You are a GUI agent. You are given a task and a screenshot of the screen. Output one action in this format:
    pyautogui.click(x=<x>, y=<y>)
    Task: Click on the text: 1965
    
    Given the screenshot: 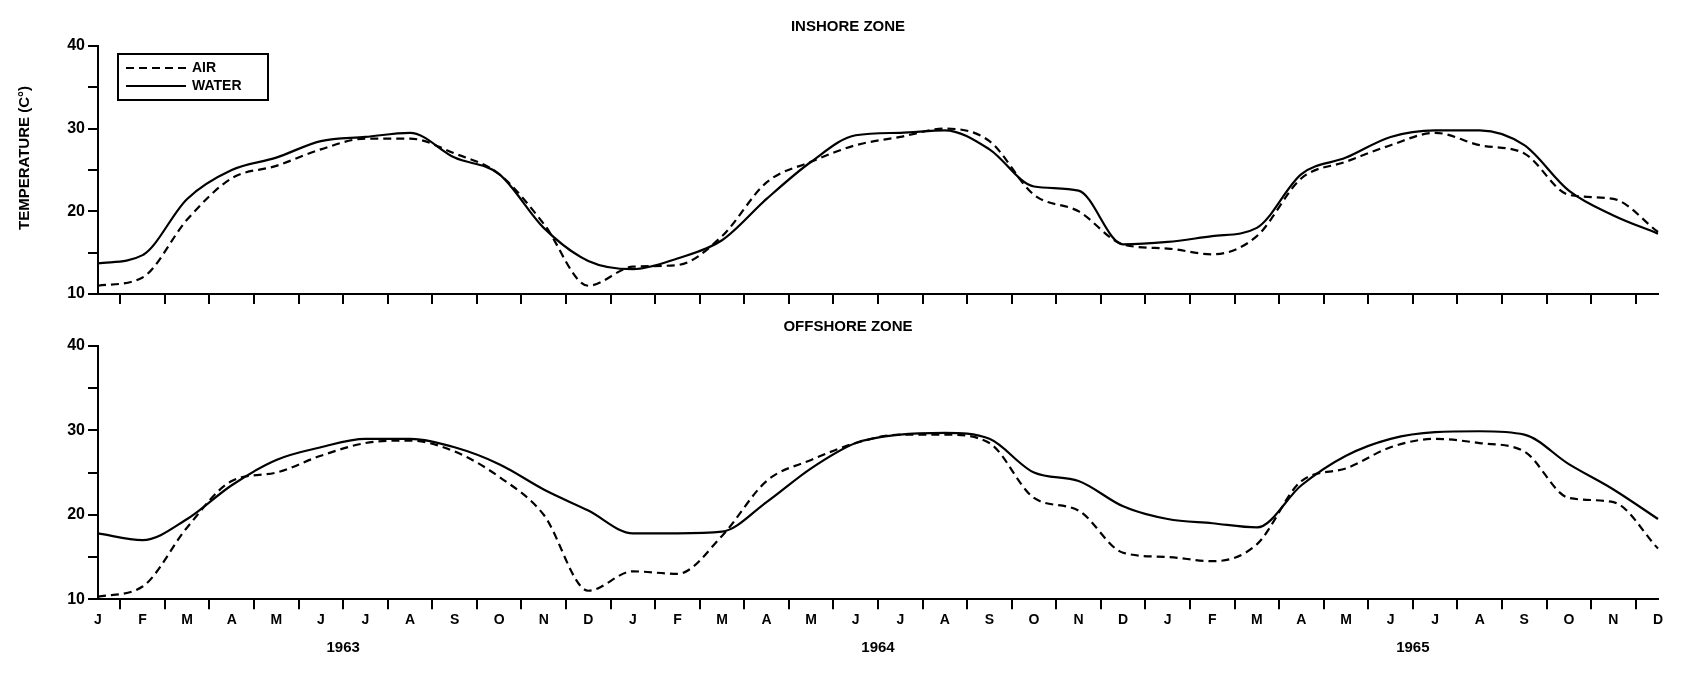 What is the action you would take?
    pyautogui.click(x=1413, y=646)
    